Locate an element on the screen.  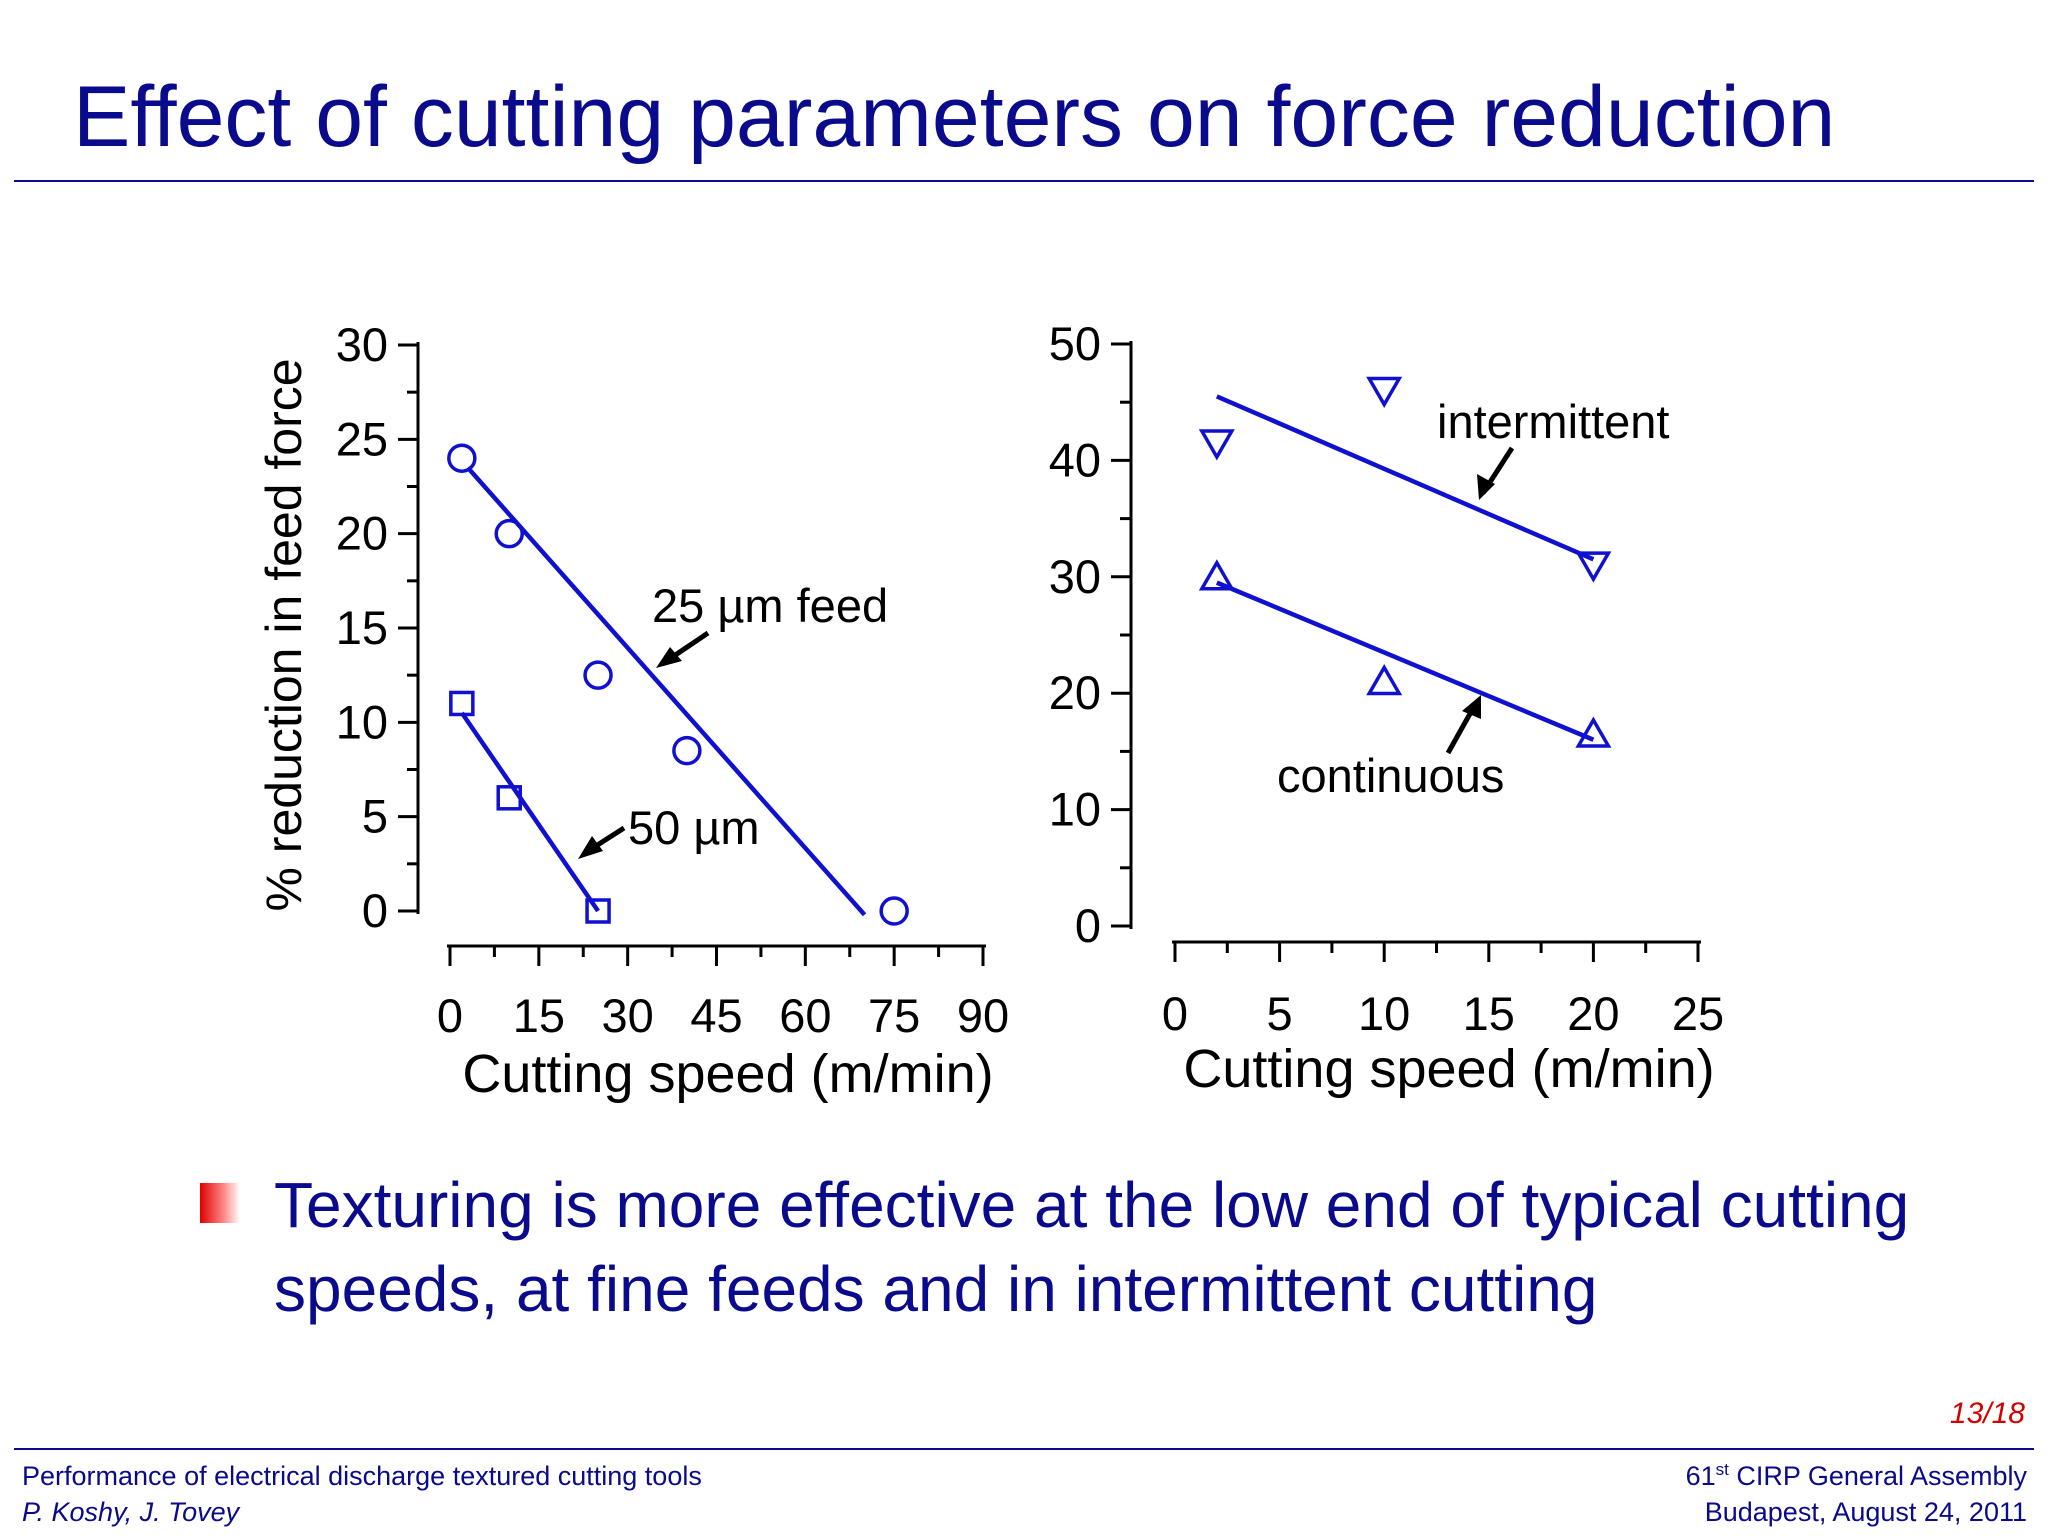
right-x-tick-label: 15 is located at coordinates (1489, 1013).